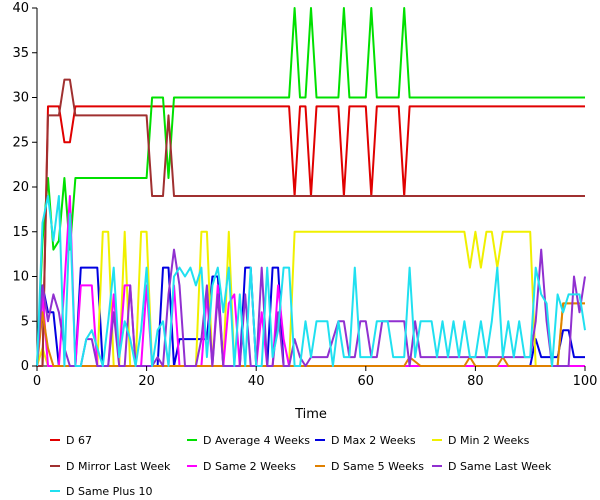 This screenshot has width=600, height=500. Describe the element at coordinates (109, 491) in the screenshot. I see `legend-label: D Same Plus 10` at that location.